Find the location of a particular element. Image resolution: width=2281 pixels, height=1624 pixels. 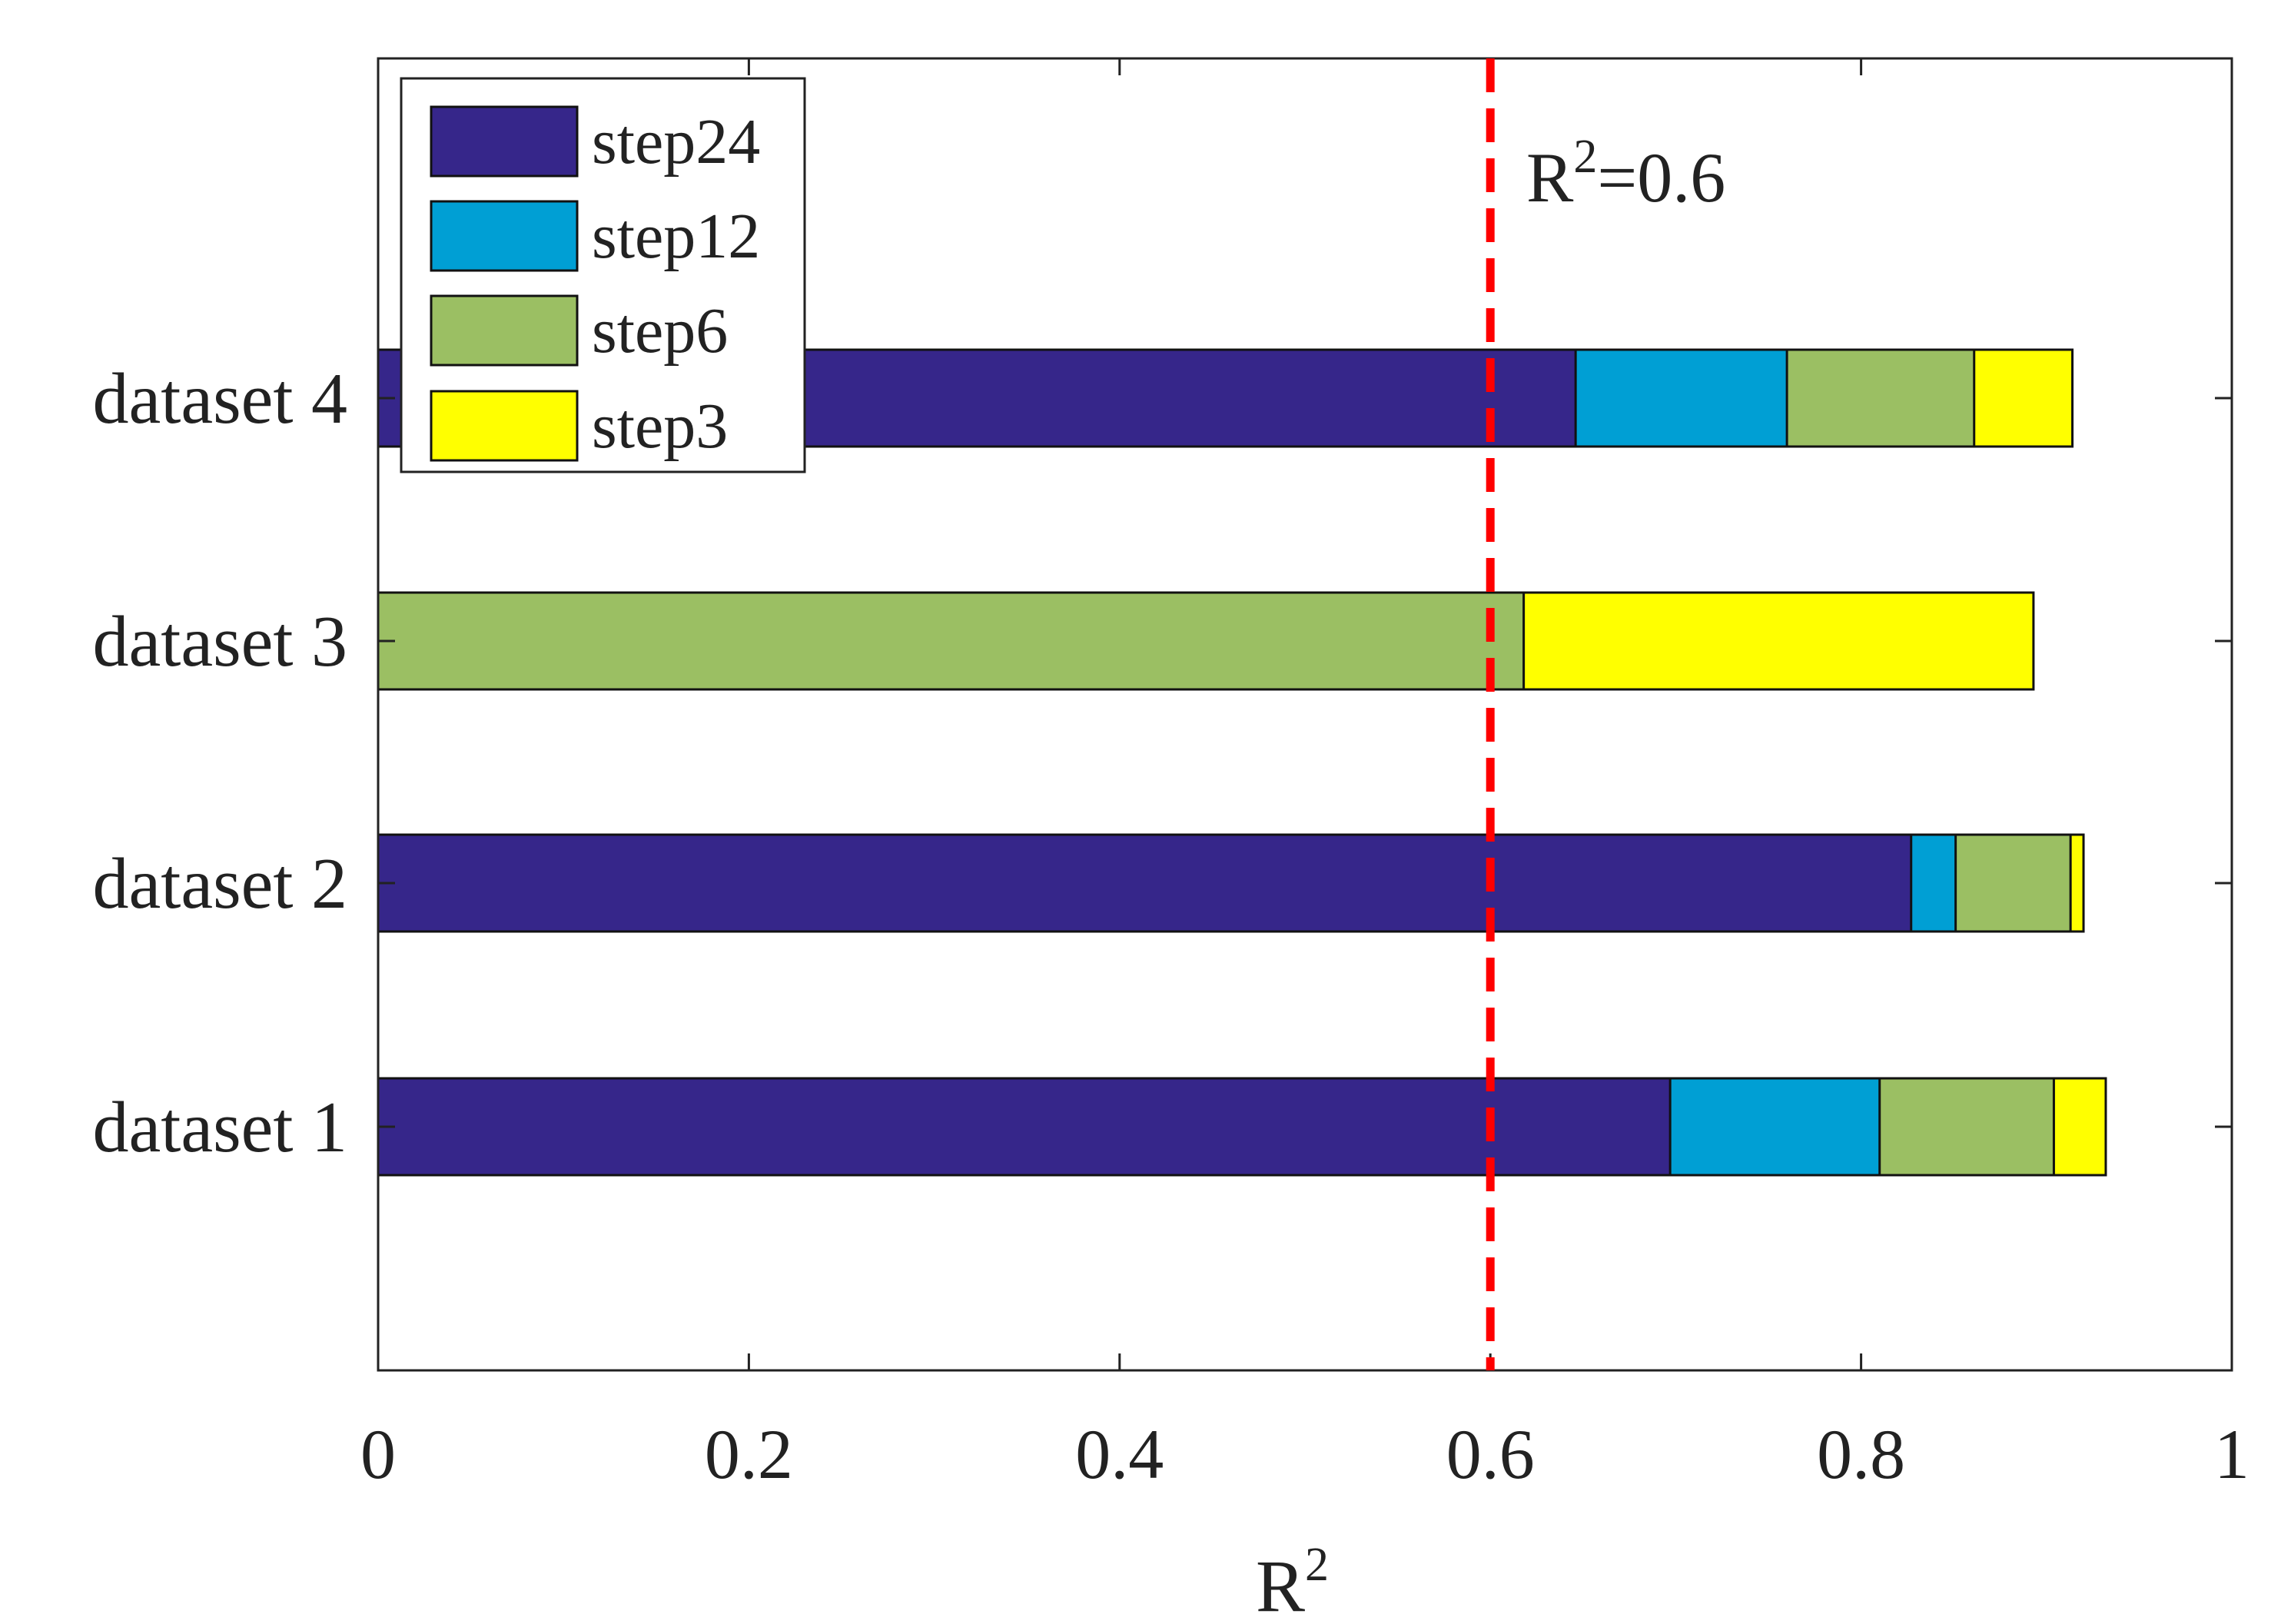

x-axis-title-base: R is located at coordinates (1280, 1584).